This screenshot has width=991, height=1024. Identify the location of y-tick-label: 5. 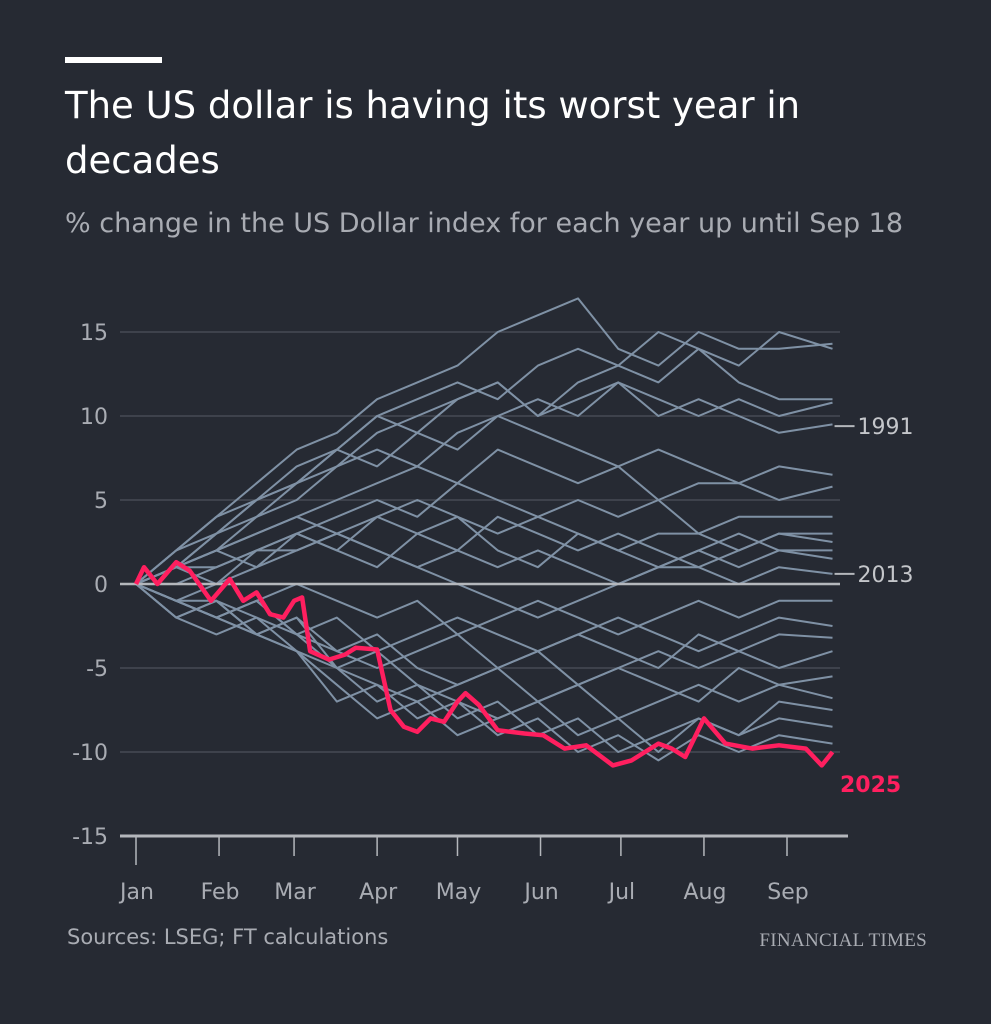
(101, 501).